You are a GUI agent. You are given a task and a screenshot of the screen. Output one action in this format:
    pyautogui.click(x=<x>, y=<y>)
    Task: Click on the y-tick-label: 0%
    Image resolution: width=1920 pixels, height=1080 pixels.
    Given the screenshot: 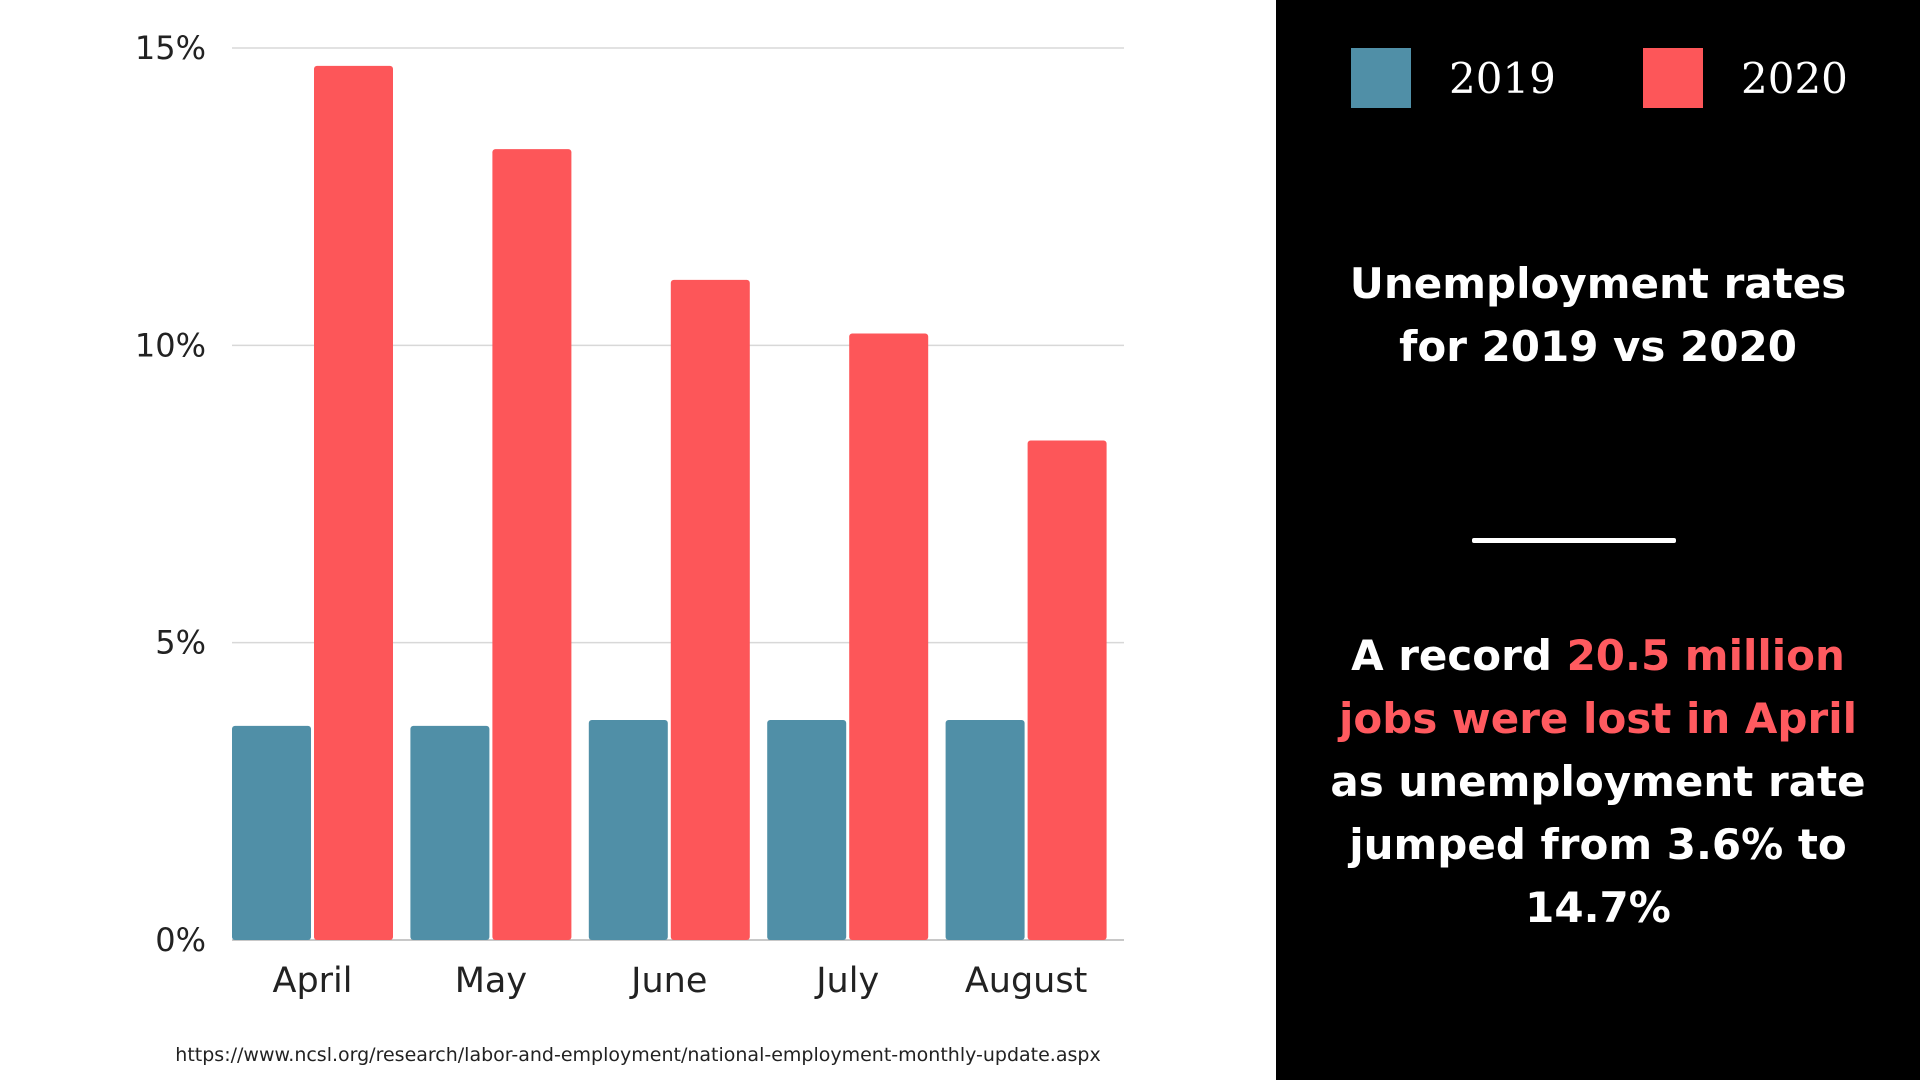 What is the action you would take?
    pyautogui.click(x=180, y=940)
    